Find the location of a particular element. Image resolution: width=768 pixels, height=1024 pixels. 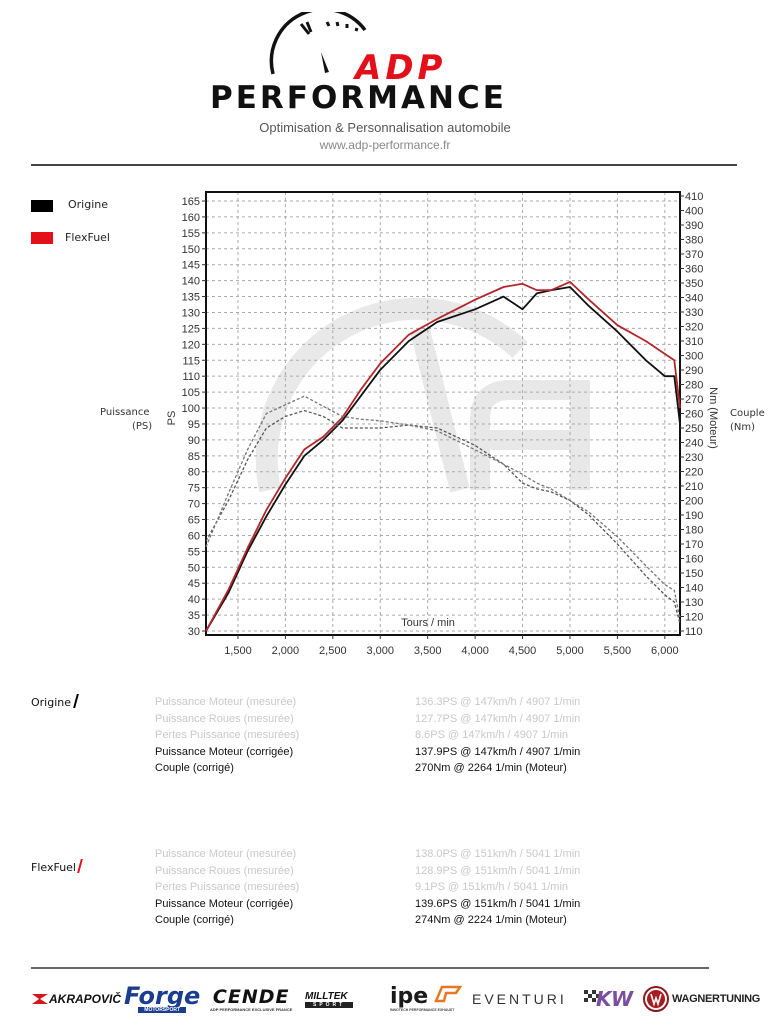

y-tick-label: 90 is located at coordinates (194, 441).